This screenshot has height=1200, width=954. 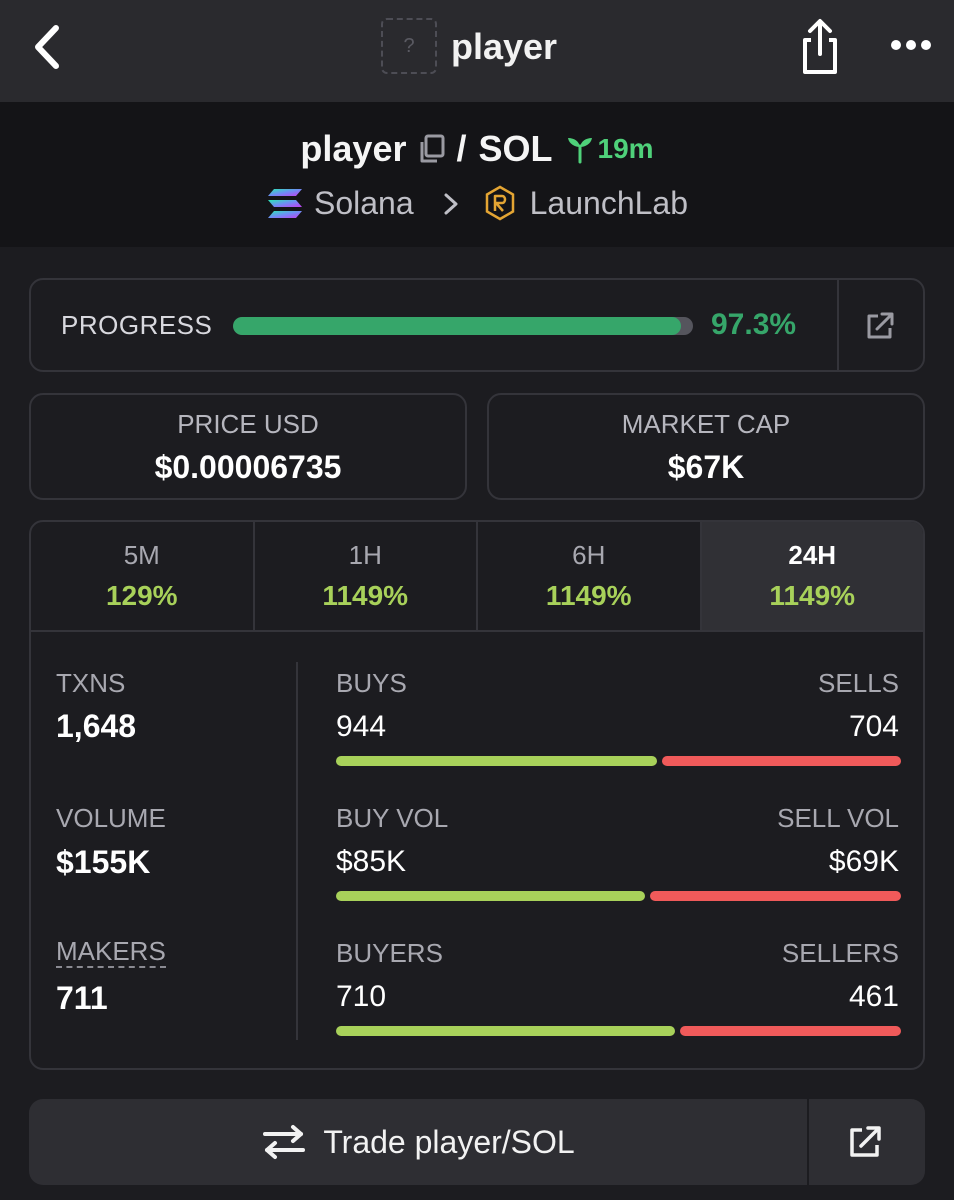 I want to click on sell-vol-label: SELL VOL, so click(x=838, y=818).